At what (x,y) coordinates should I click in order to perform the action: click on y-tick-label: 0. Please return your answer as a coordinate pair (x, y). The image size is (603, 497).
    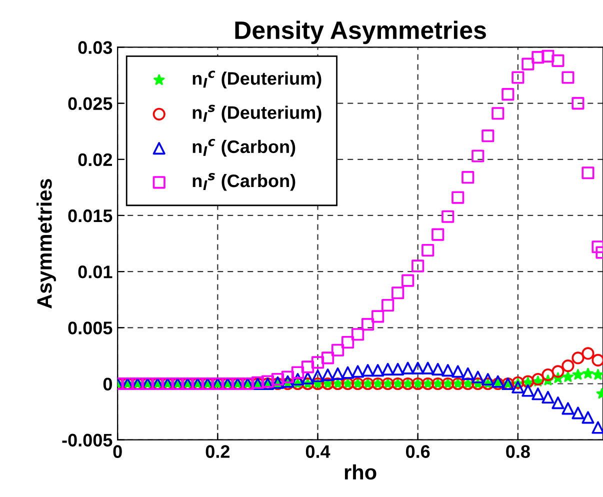
    Looking at the image, I should click on (107, 384).